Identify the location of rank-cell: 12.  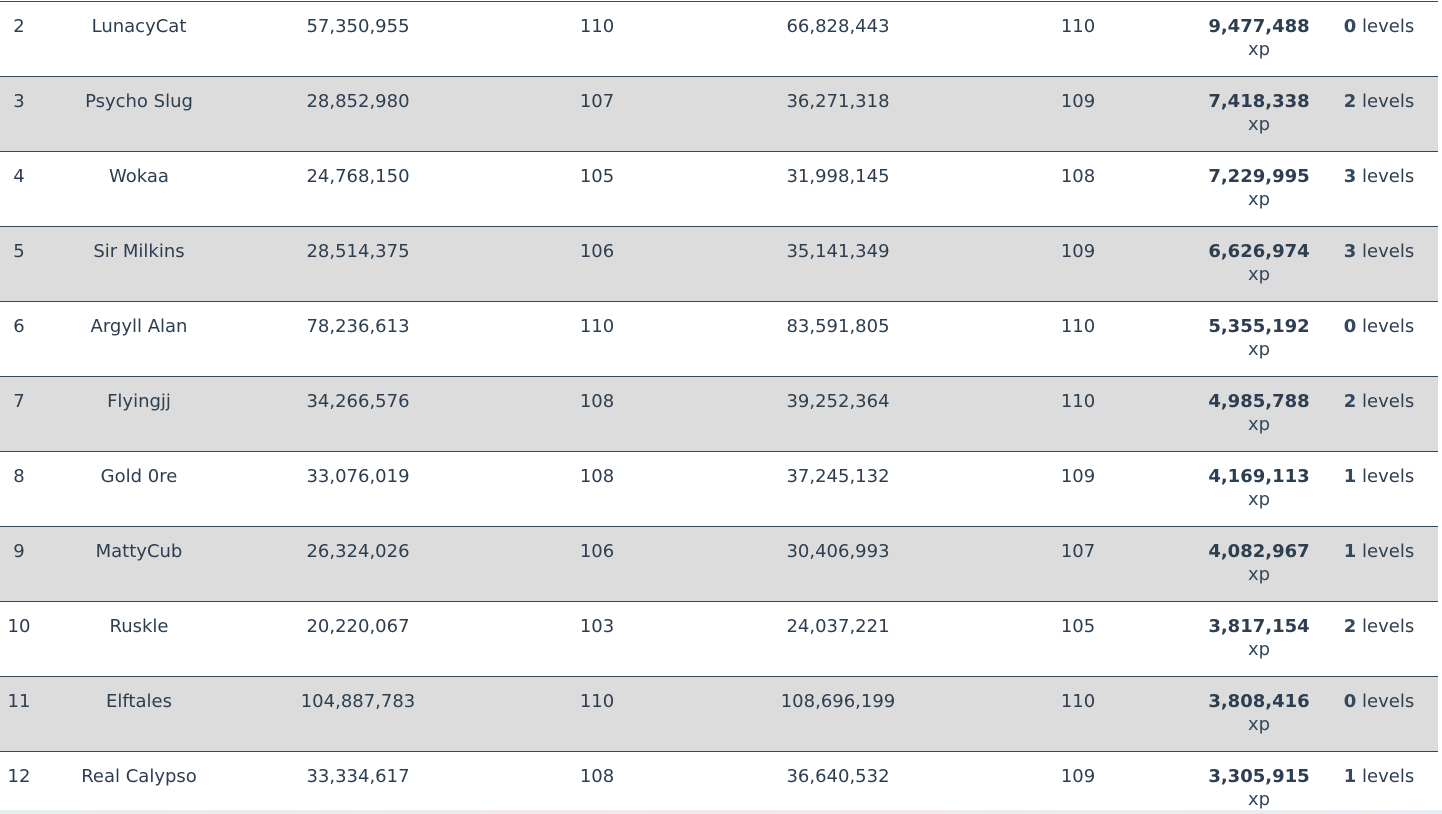
(19, 776).